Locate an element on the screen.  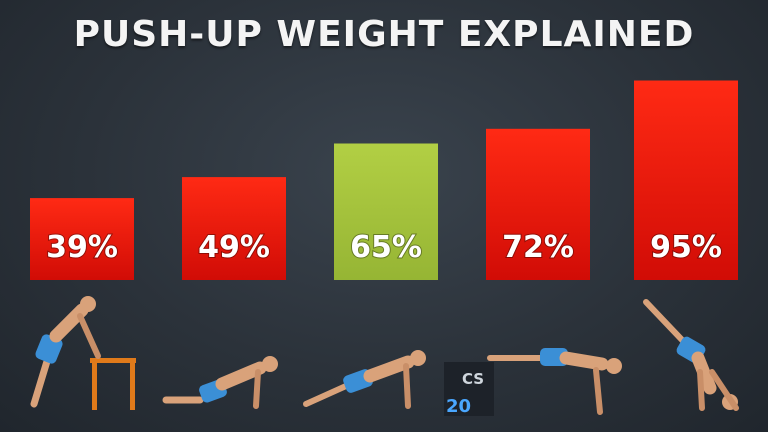
bar-label-1: 39% is located at coordinates (82, 247).